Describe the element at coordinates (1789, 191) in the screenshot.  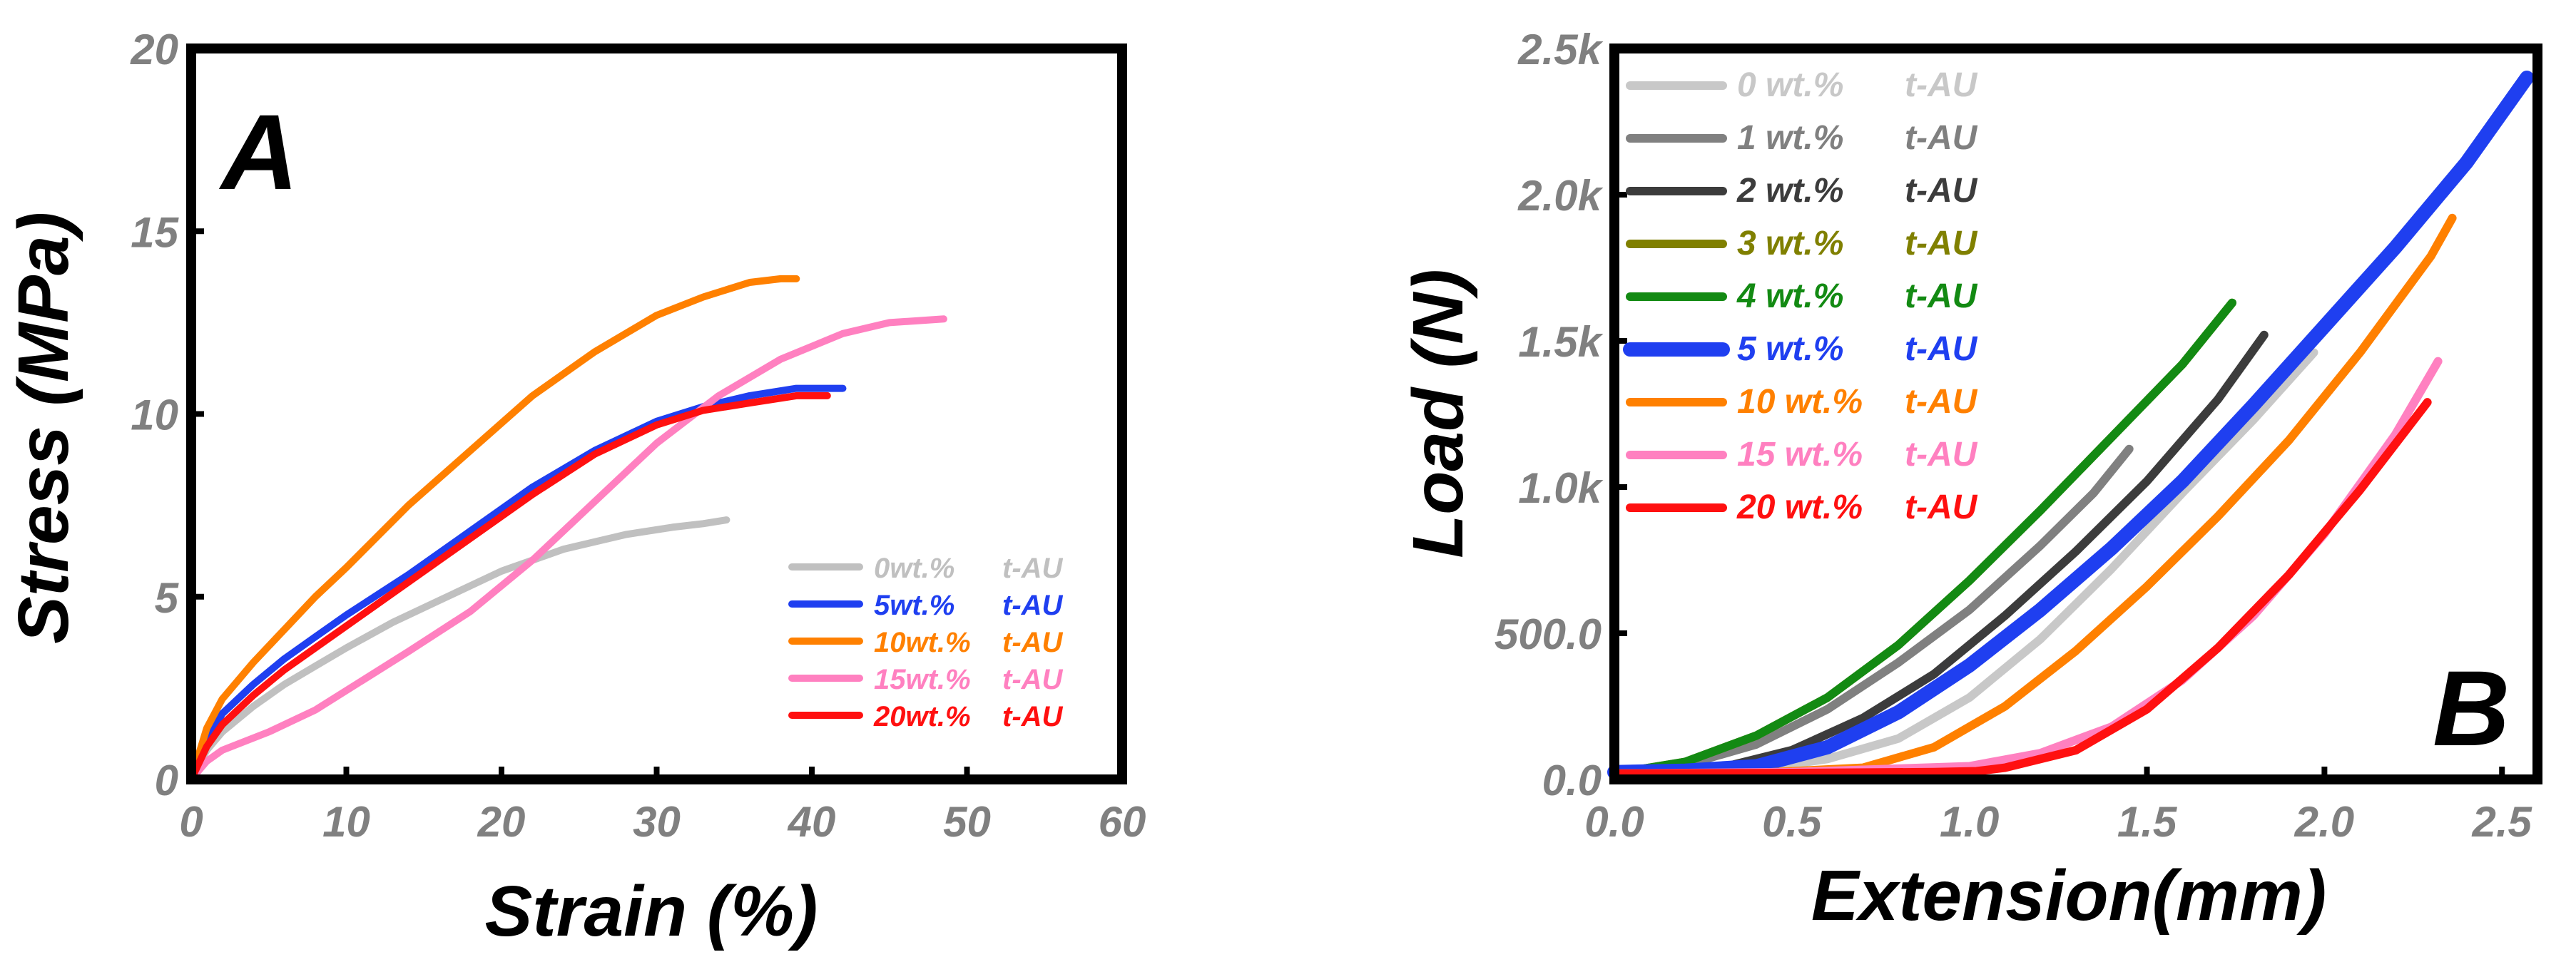
I see `legend-label: 2 wt.%` at that location.